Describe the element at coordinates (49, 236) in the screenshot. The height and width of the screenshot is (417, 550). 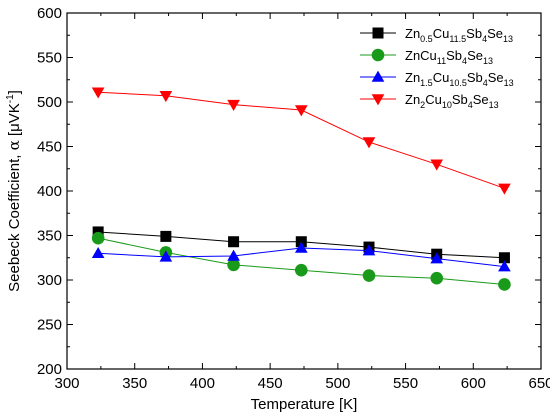
I see `y-tick-label: 350` at that location.